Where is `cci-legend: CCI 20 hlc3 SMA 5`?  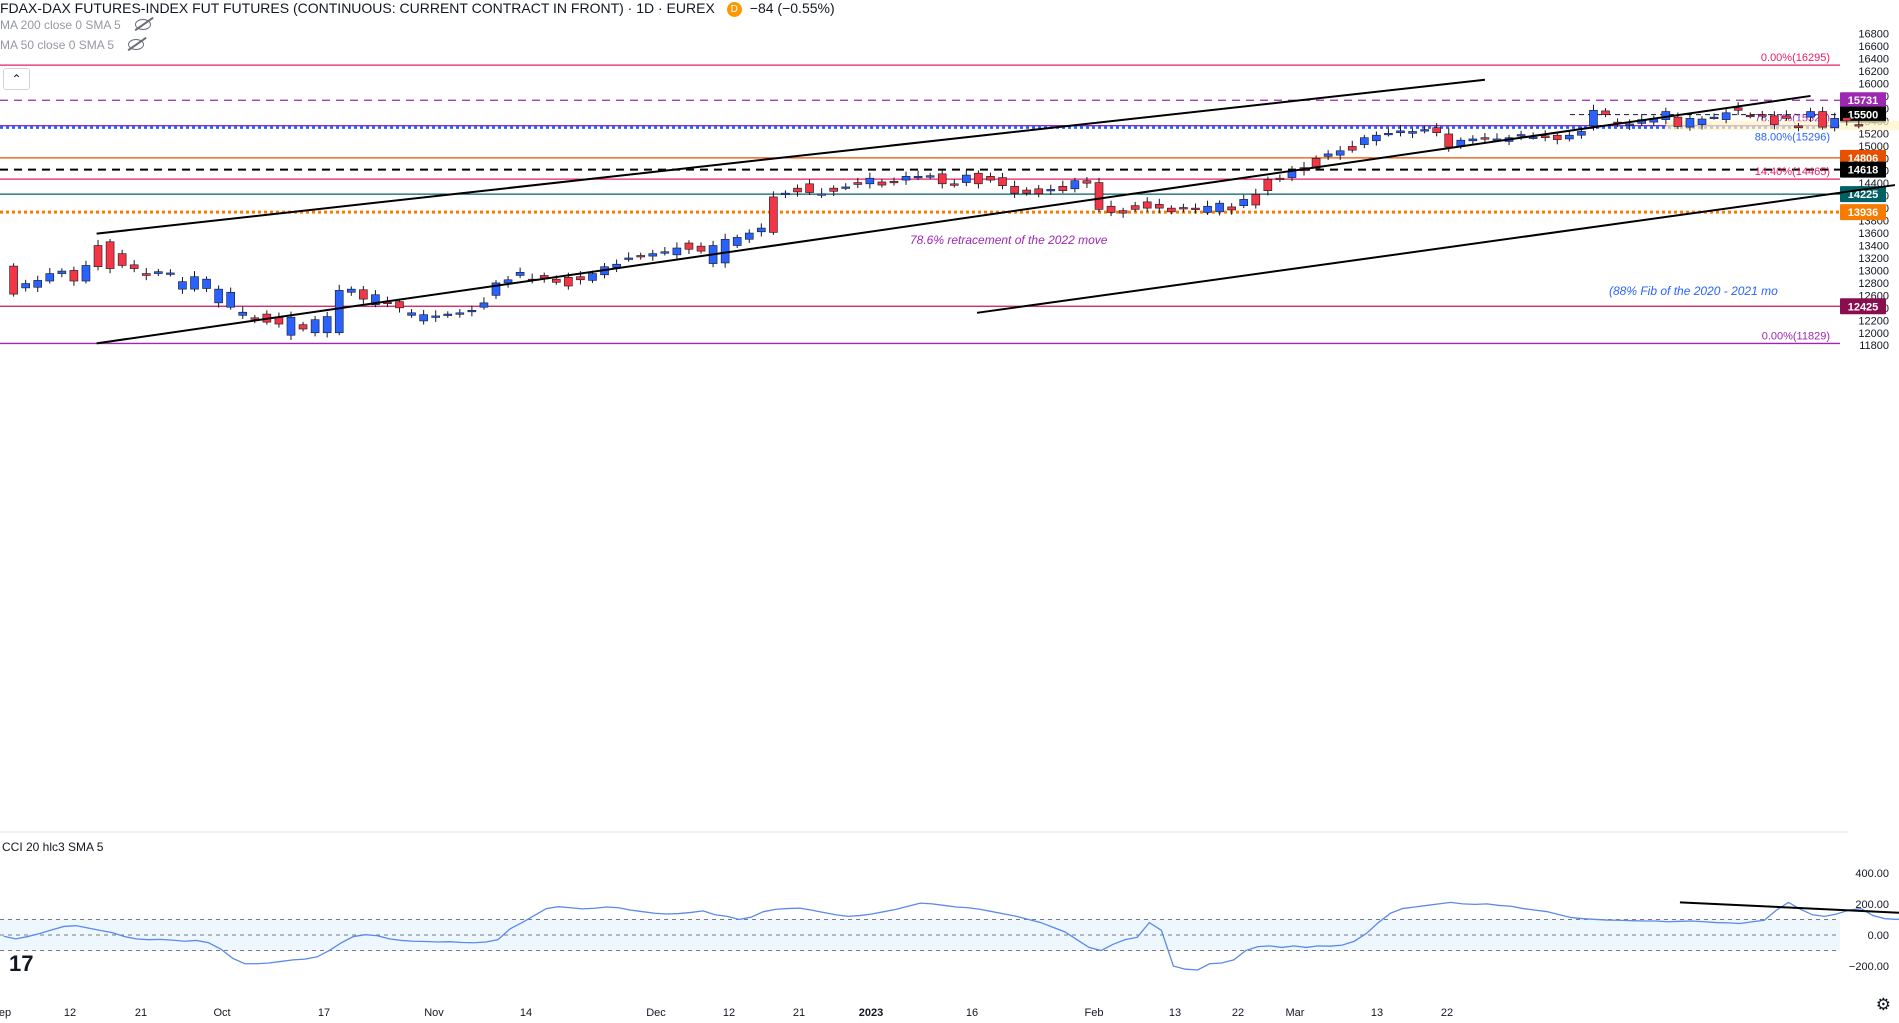
cci-legend: CCI 20 hlc3 SMA 5 is located at coordinates (53, 847).